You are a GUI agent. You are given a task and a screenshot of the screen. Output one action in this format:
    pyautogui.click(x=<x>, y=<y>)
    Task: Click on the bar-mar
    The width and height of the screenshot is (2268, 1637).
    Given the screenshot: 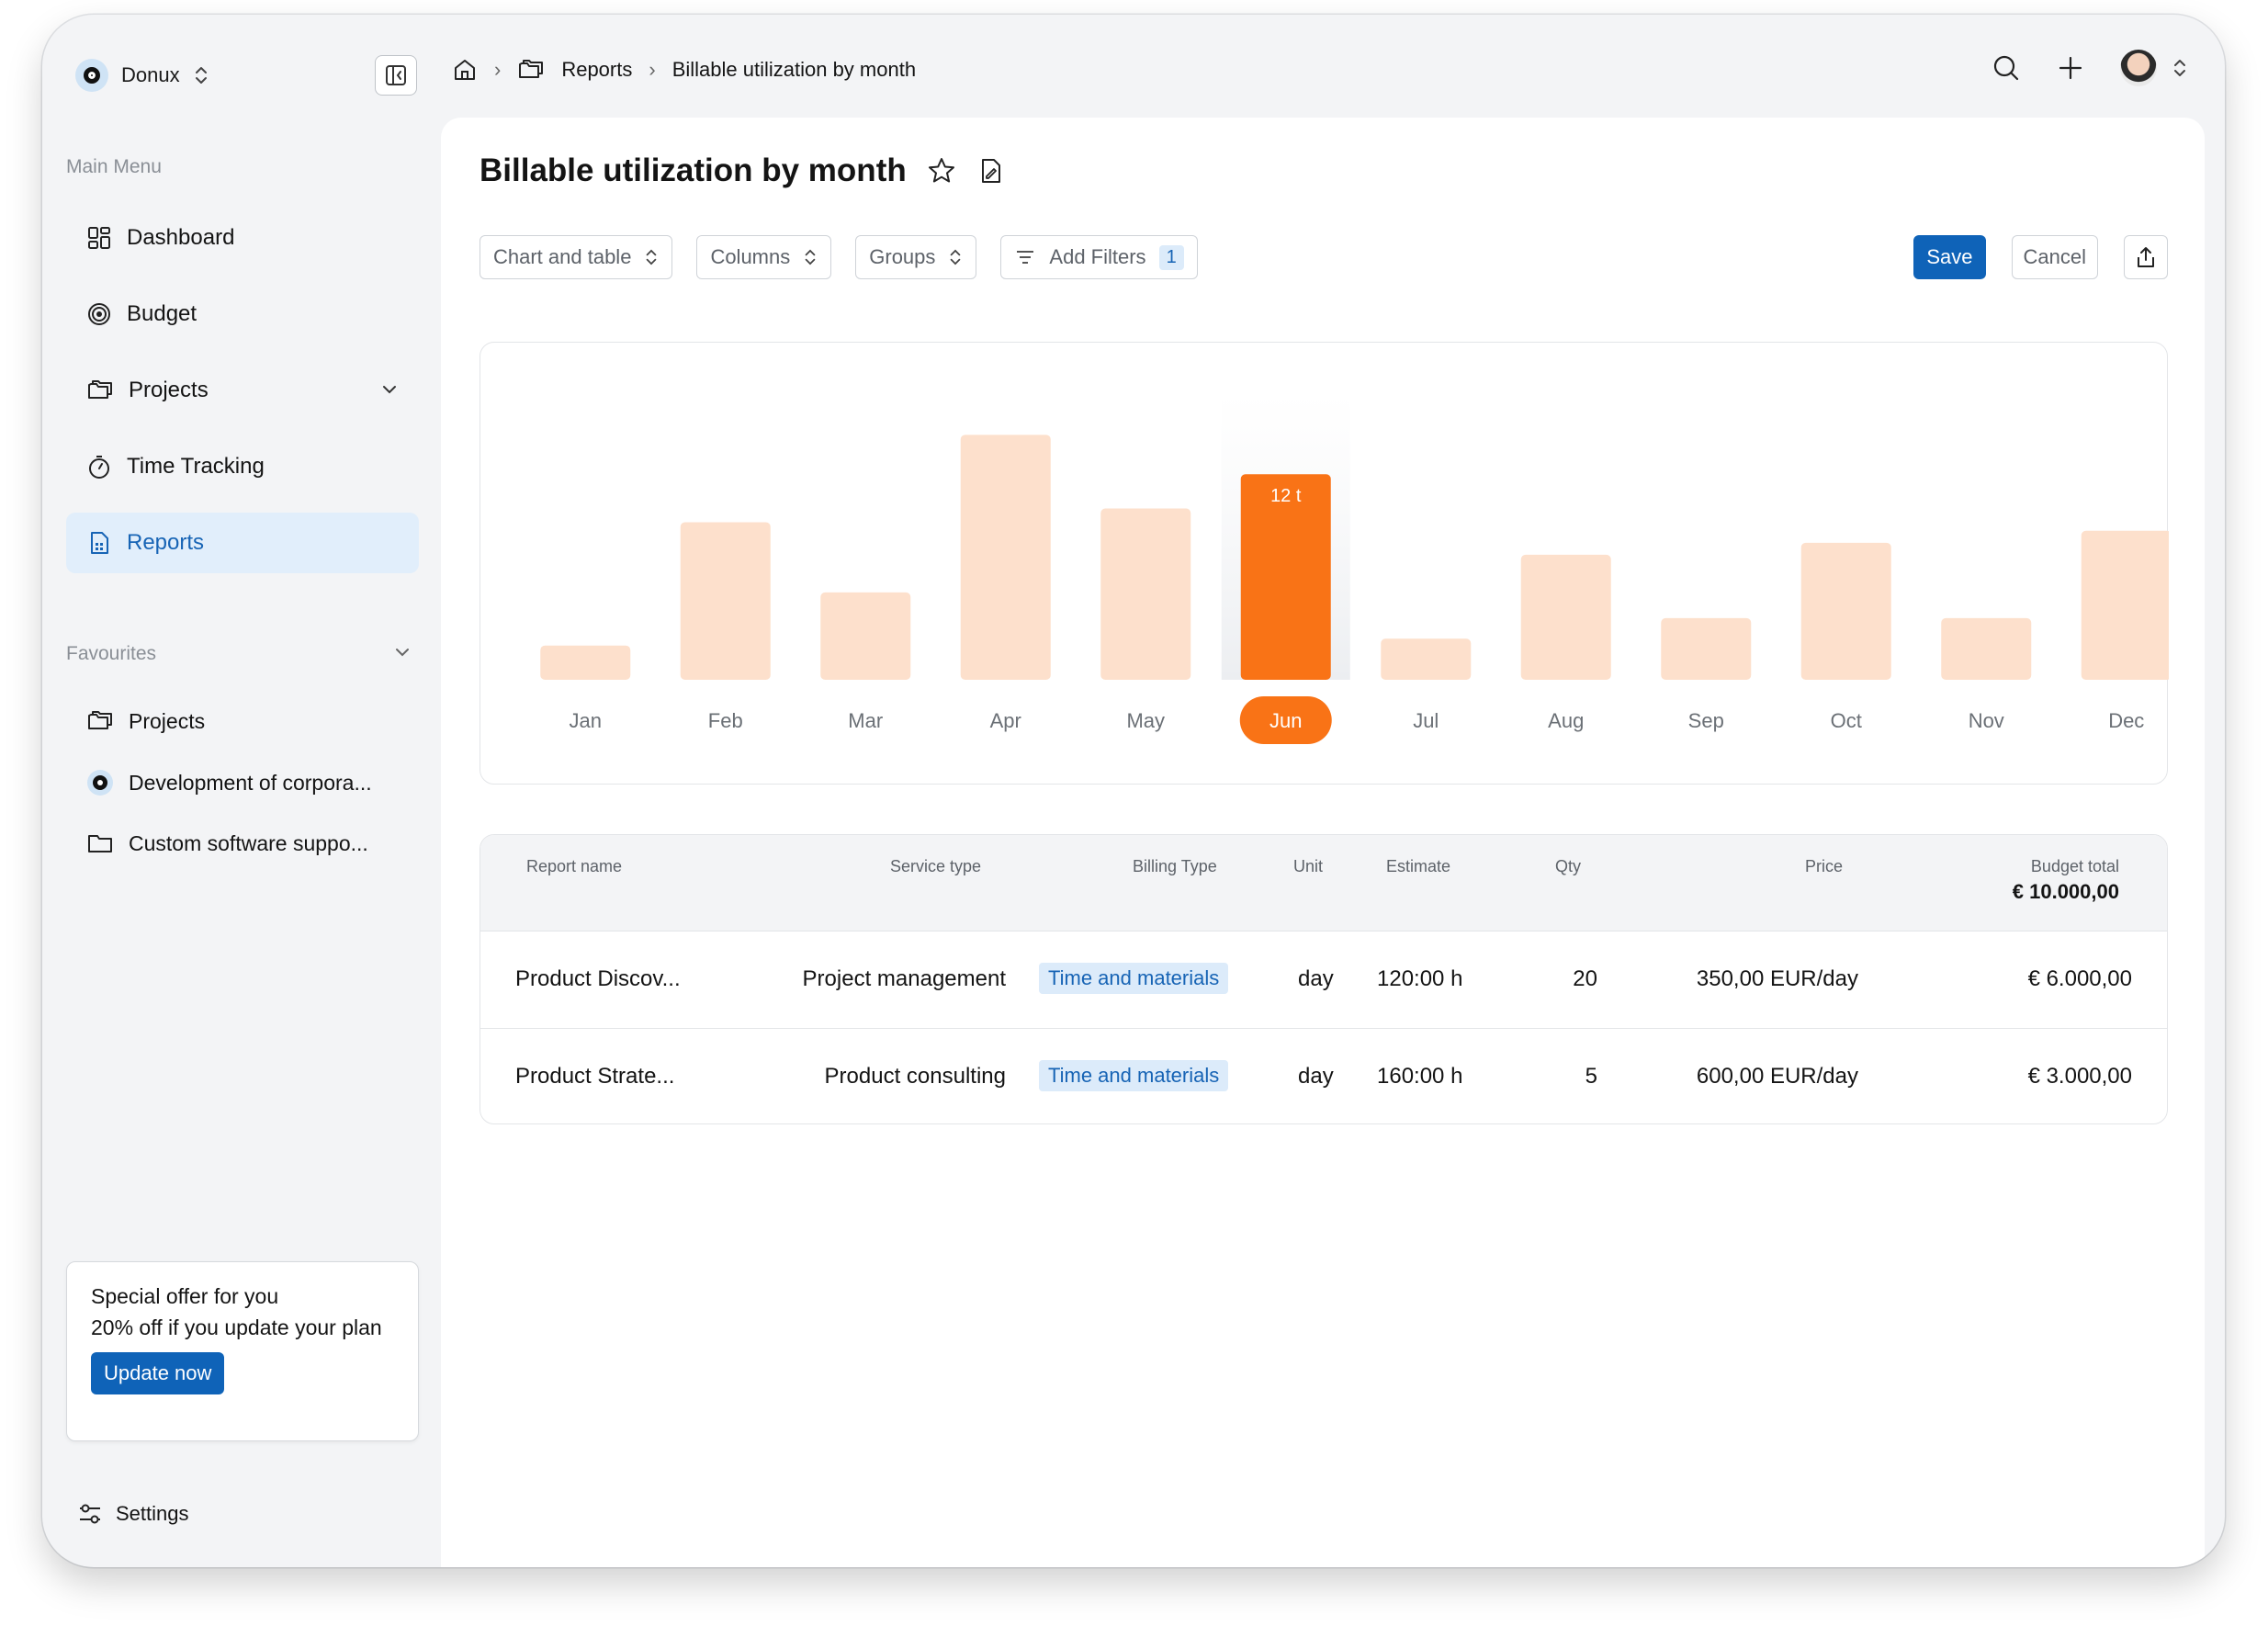 What is the action you would take?
    pyautogui.click(x=865, y=636)
    